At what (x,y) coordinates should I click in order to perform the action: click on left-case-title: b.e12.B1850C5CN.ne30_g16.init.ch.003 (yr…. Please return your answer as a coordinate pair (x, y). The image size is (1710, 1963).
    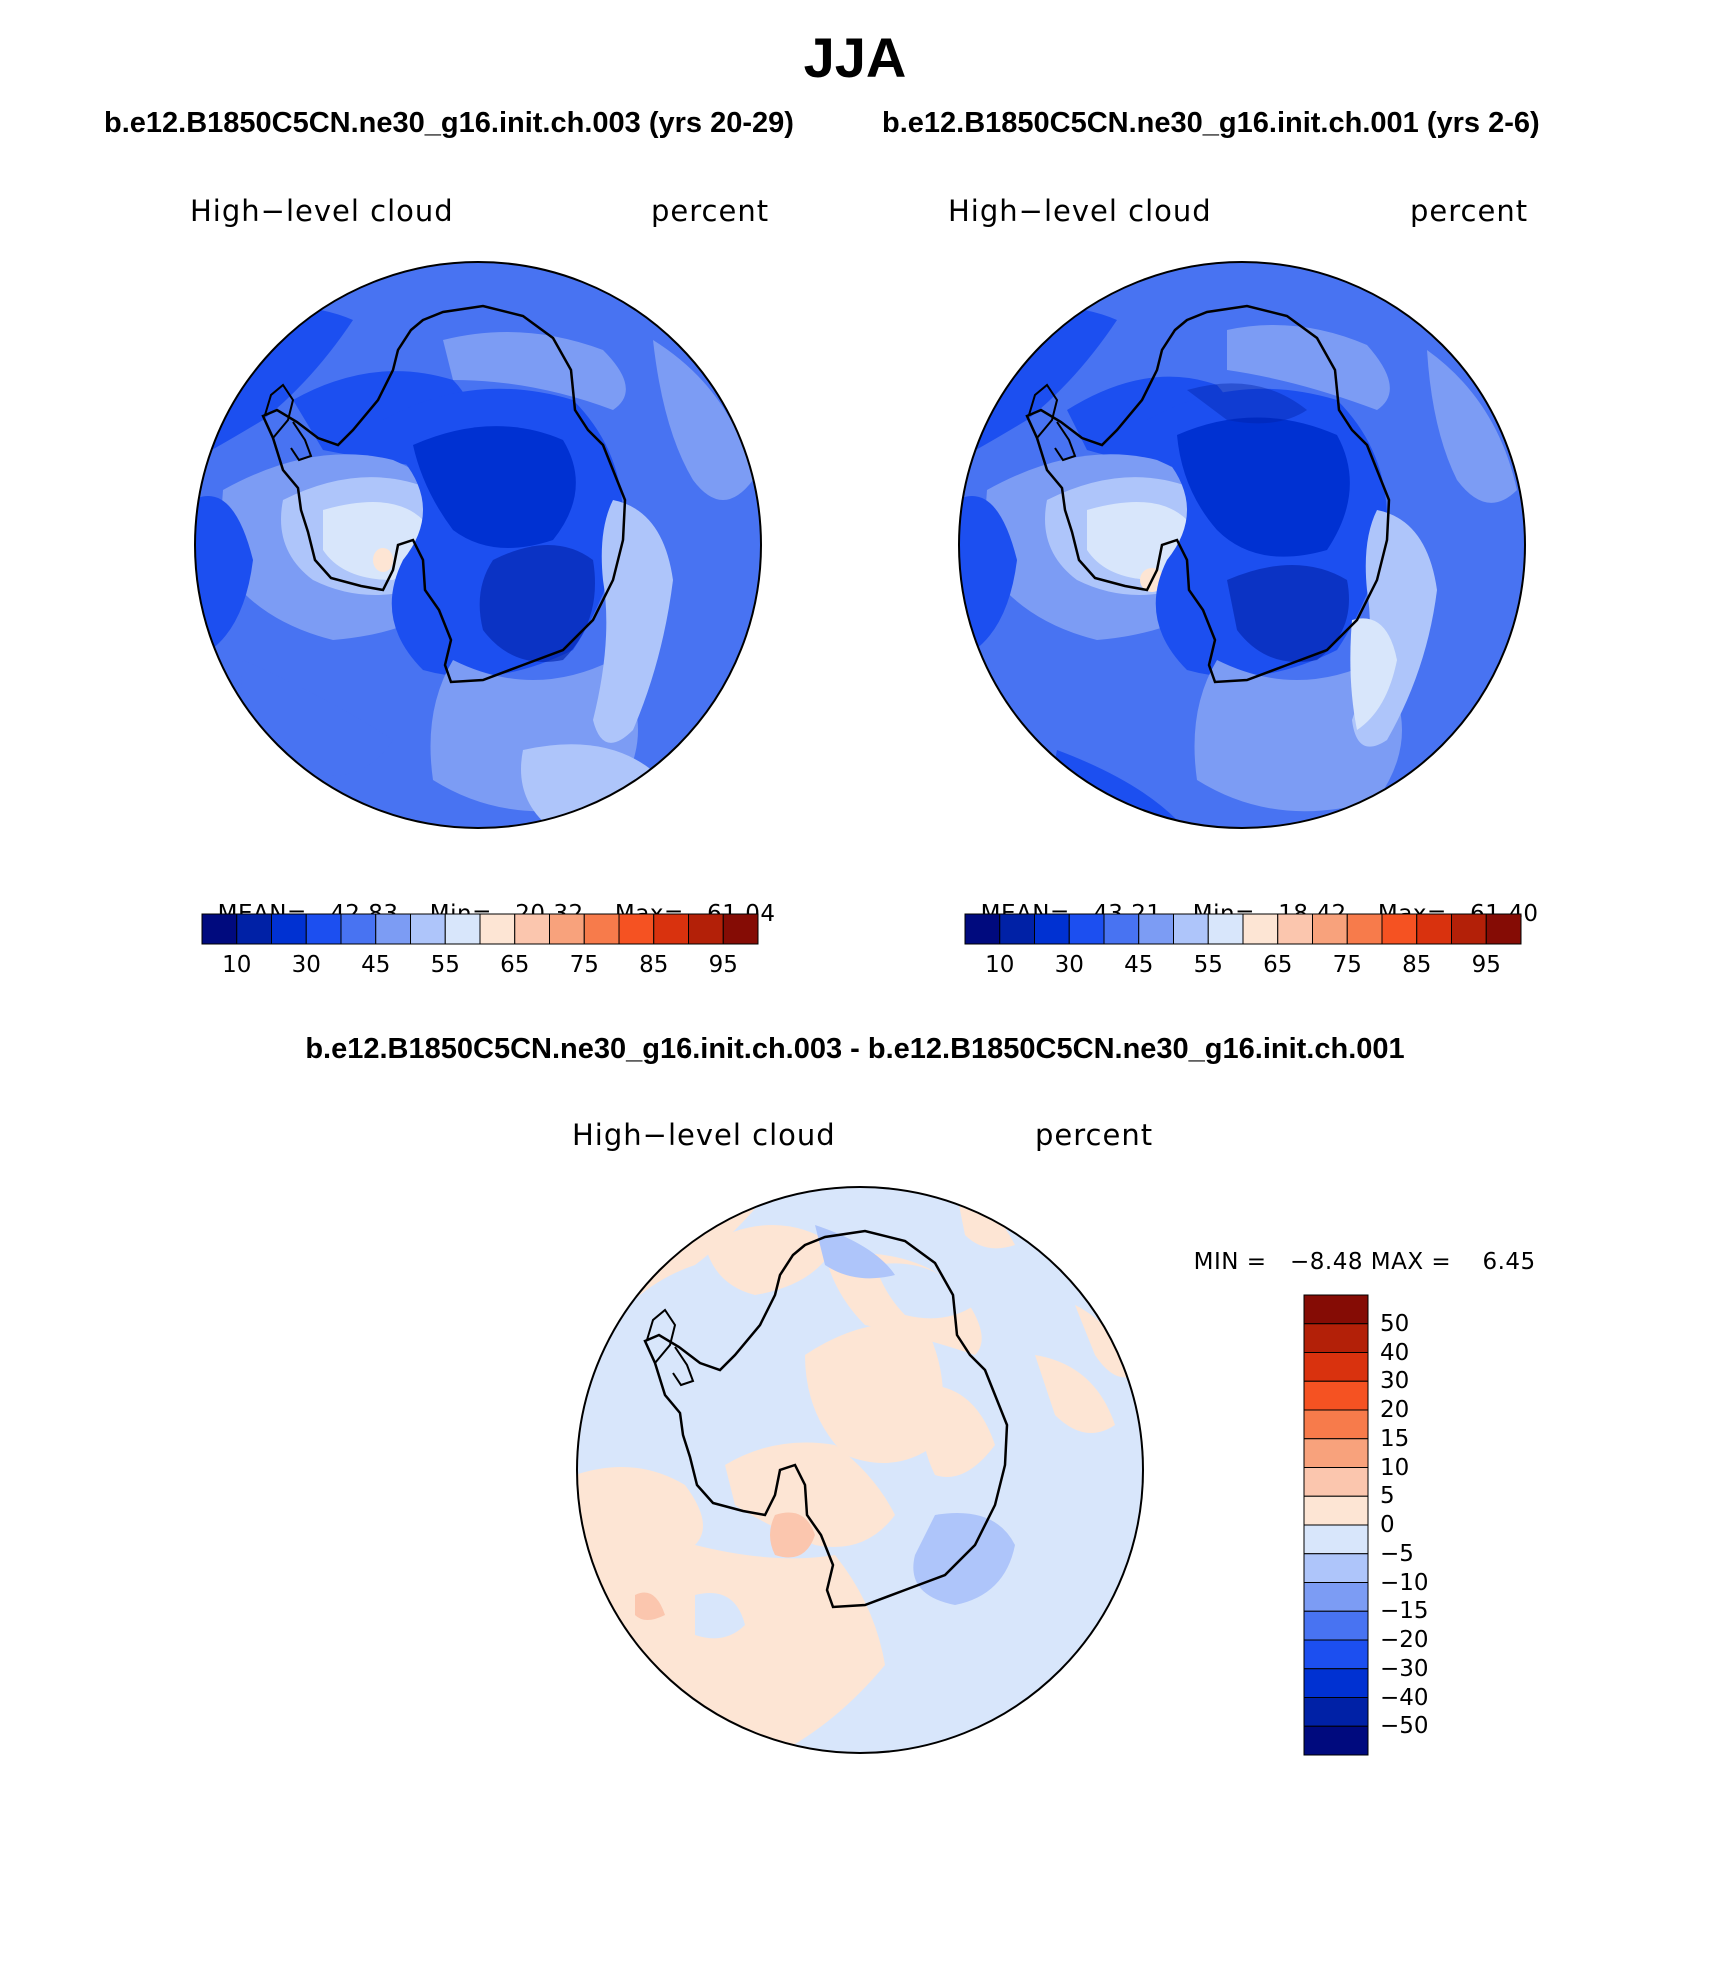
    Looking at the image, I should click on (449, 123).